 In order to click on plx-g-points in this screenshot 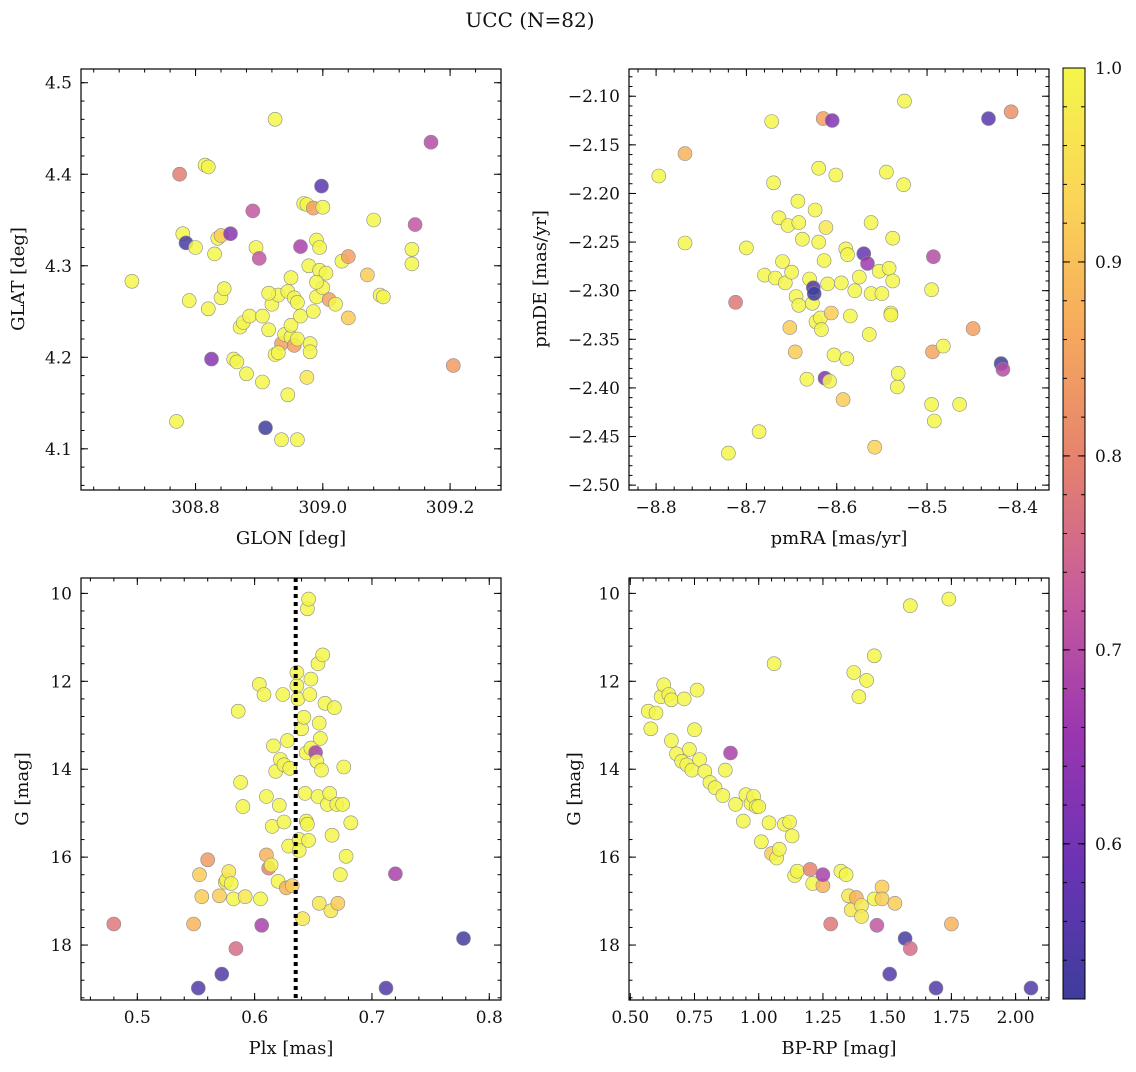, I will do `click(288, 793)`.